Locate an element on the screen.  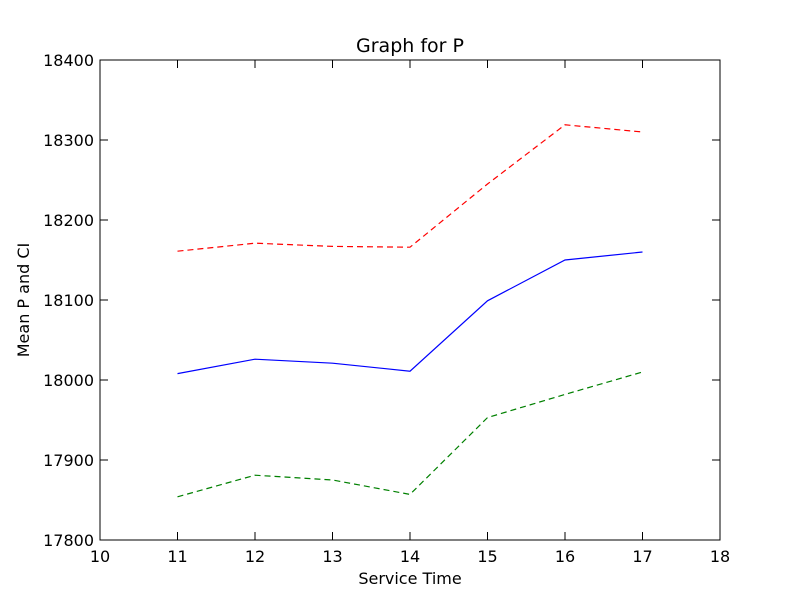
x-tick-label: 17 is located at coordinates (642, 556).